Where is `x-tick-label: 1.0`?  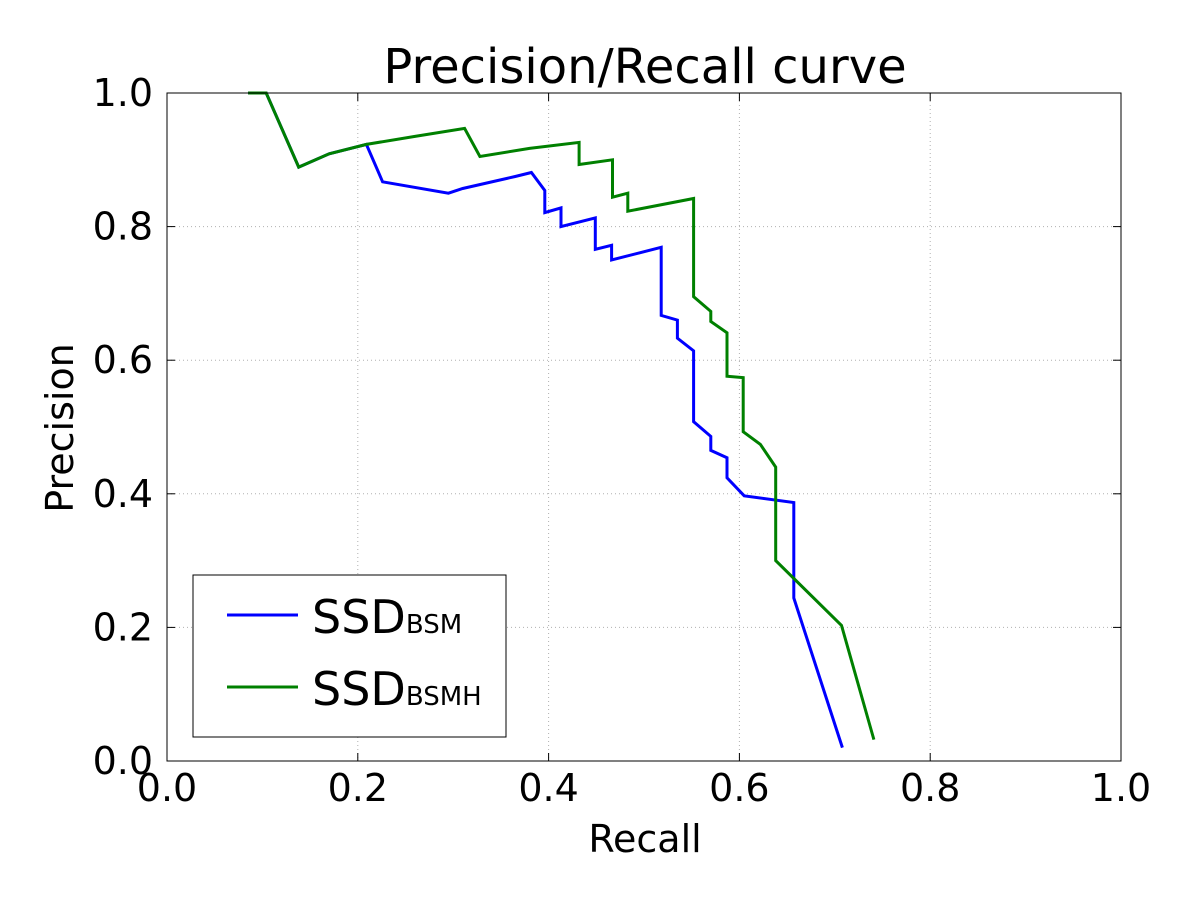
x-tick-label: 1.0 is located at coordinates (1121, 788).